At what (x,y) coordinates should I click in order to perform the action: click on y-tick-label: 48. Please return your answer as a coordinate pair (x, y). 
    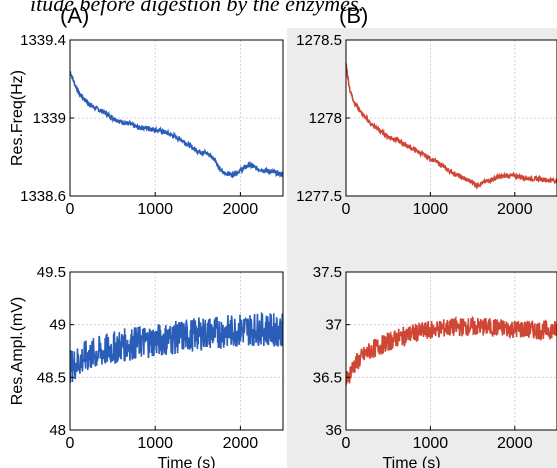
    Looking at the image, I should click on (57, 430).